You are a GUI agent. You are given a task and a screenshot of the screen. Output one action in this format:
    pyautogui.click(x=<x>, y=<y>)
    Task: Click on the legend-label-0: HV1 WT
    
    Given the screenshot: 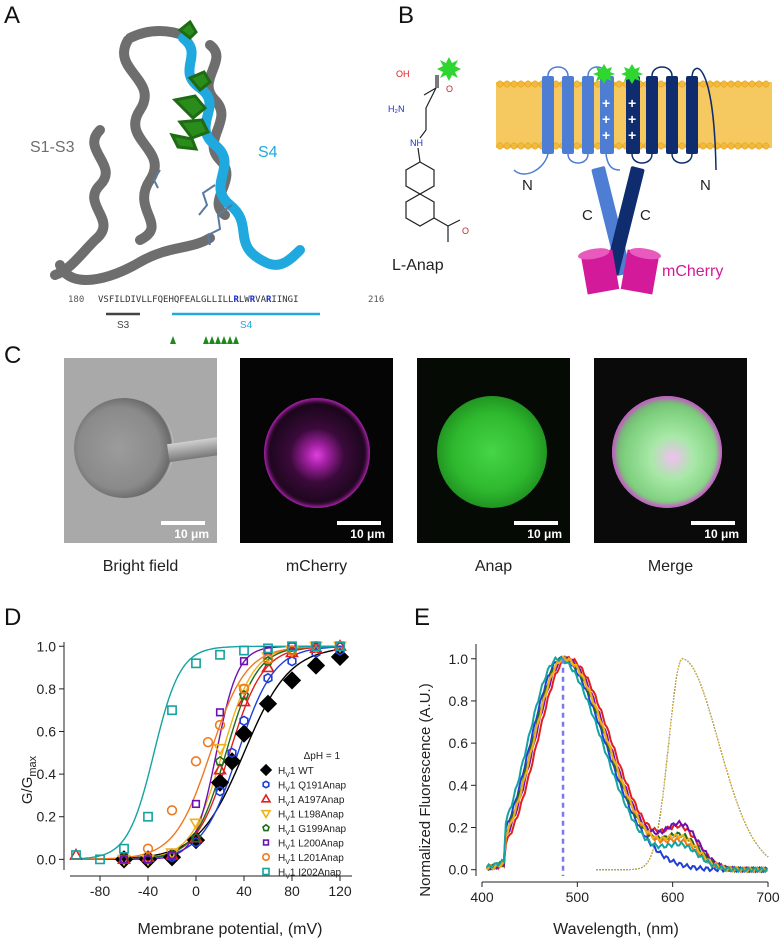 What is the action you would take?
    pyautogui.click(x=296, y=772)
    